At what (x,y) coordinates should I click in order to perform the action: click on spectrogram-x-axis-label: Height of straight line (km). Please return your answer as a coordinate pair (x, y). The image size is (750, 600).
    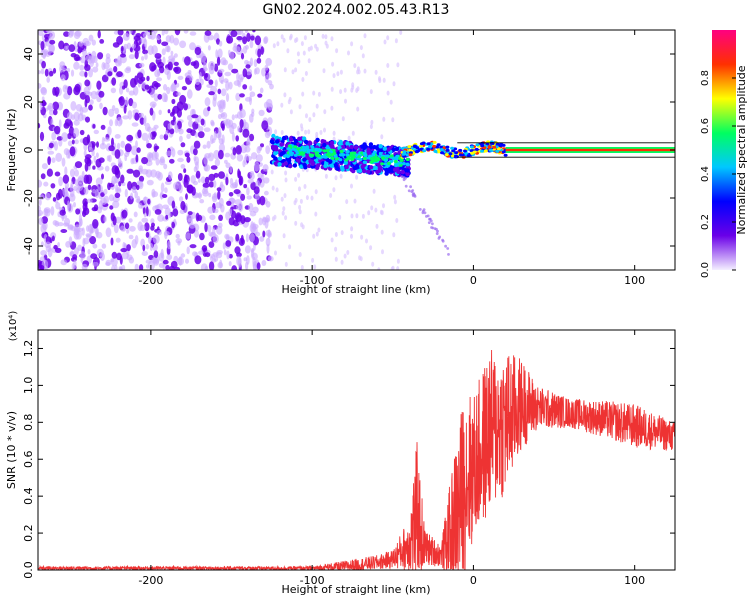
    Looking at the image, I should click on (355, 289).